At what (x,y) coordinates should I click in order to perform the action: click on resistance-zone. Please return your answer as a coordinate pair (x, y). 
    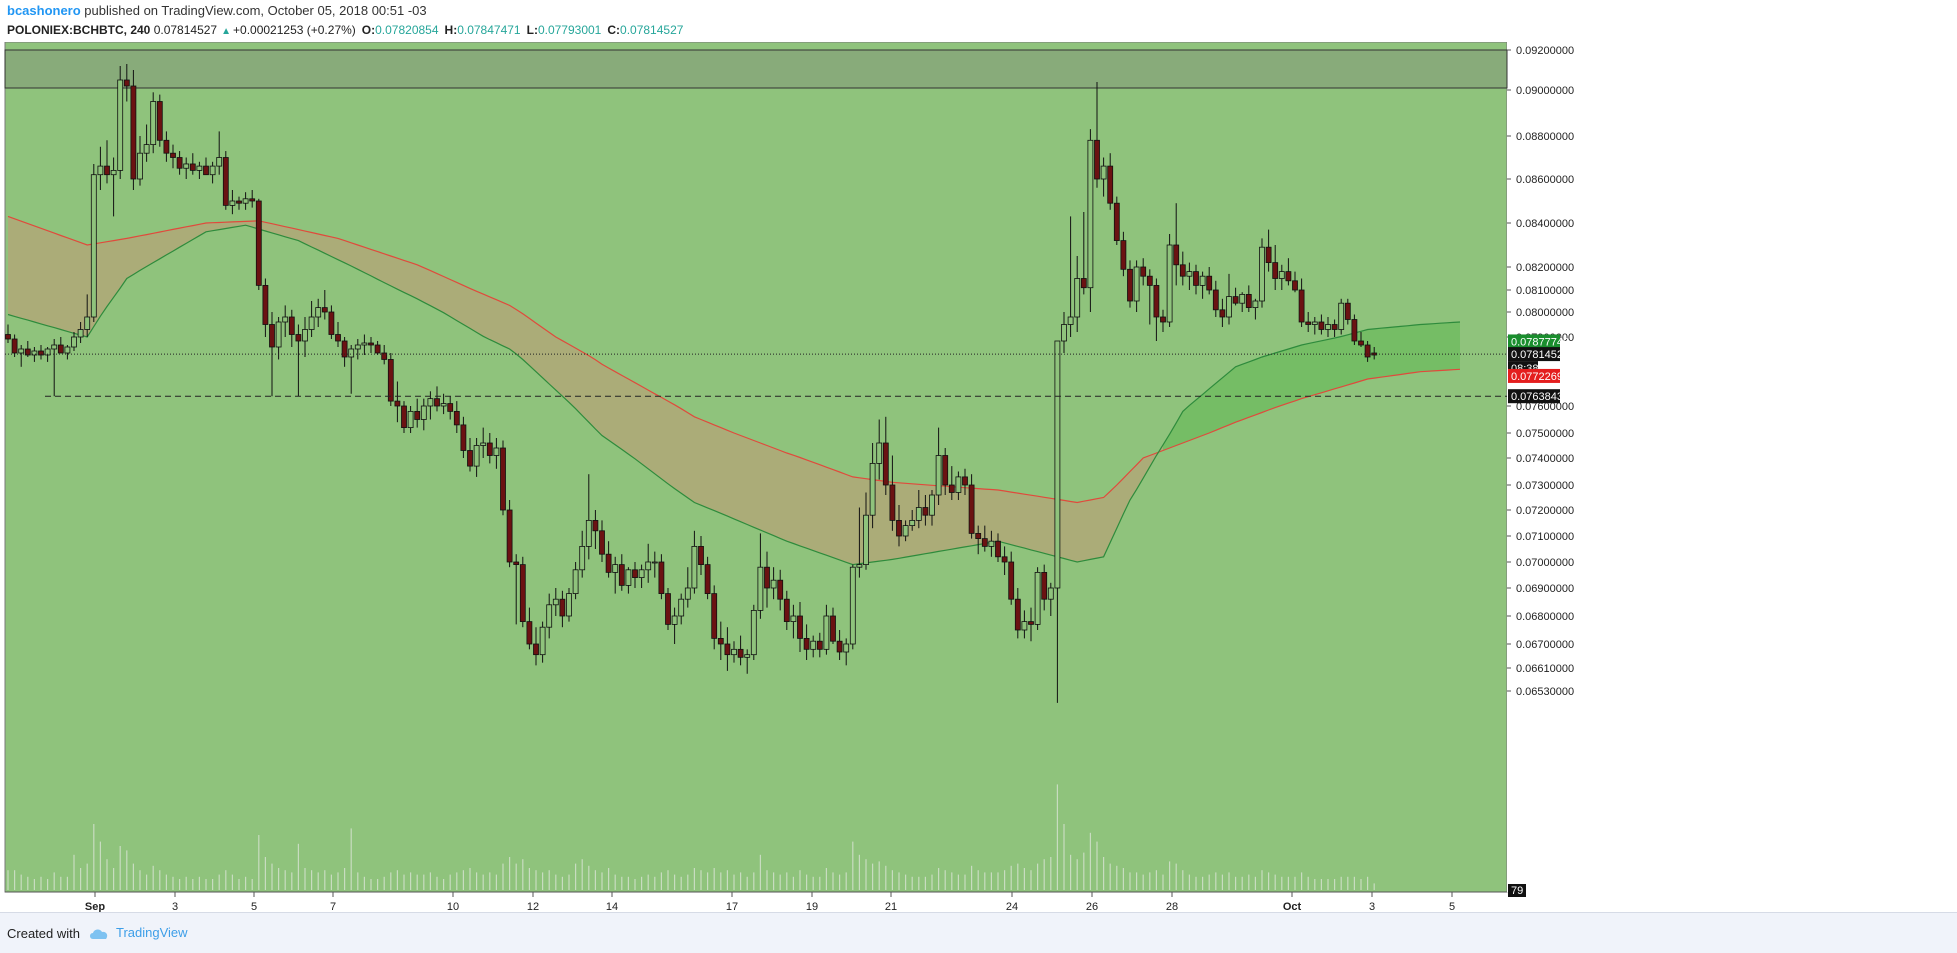
    Looking at the image, I should click on (756, 69).